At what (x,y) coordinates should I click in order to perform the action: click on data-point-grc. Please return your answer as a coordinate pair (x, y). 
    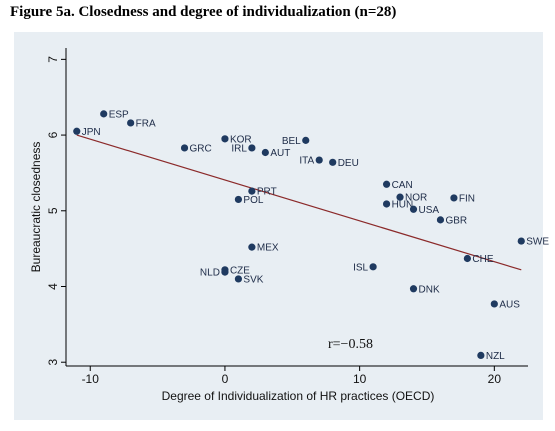
    Looking at the image, I should click on (184, 148).